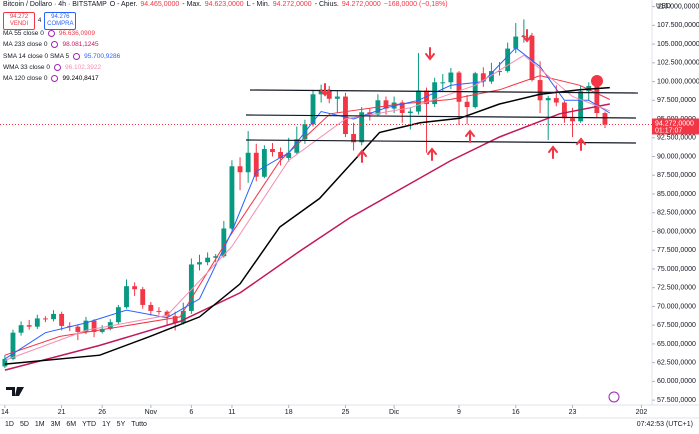  What do you see at coordinates (19, 21) in the screenshot?
I see `sell-button: 94.272 VENDI` at bounding box center [19, 21].